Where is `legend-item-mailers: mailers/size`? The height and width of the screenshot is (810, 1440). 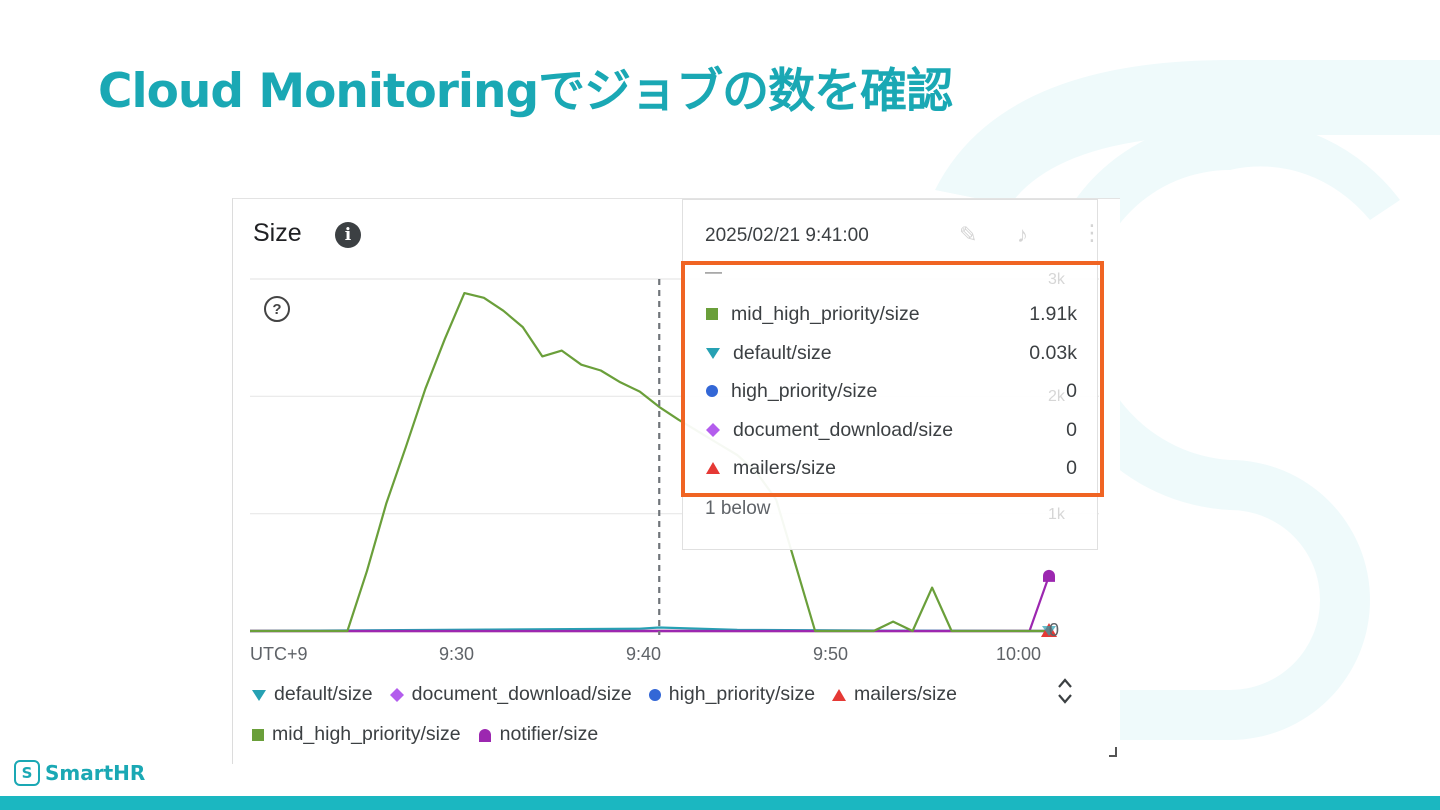
legend-item-mailers: mailers/size is located at coordinates (894, 694).